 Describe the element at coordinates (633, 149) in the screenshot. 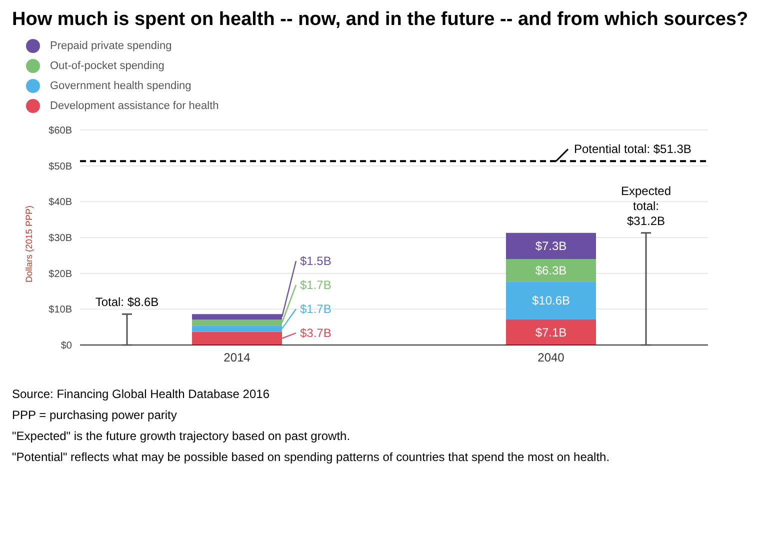

I see `legend-label: Potential total: $51.3B` at that location.